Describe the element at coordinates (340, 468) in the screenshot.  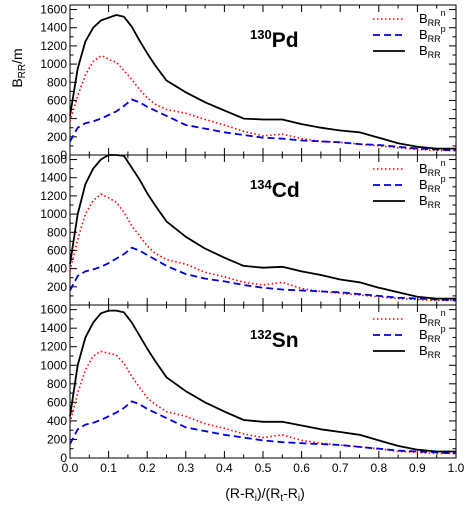
I see `x-tick-label: 0.7` at that location.